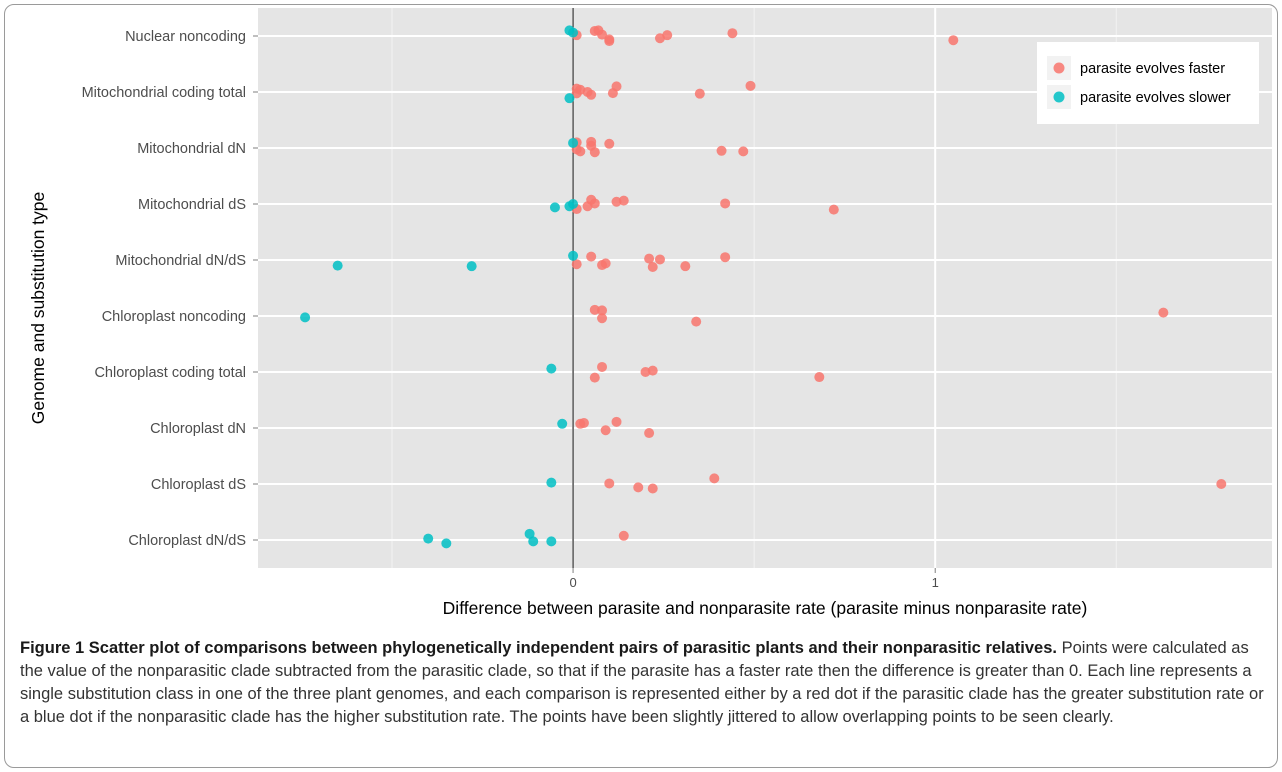  What do you see at coordinates (572, 582) in the screenshot?
I see `x-tick-label: 0` at bounding box center [572, 582].